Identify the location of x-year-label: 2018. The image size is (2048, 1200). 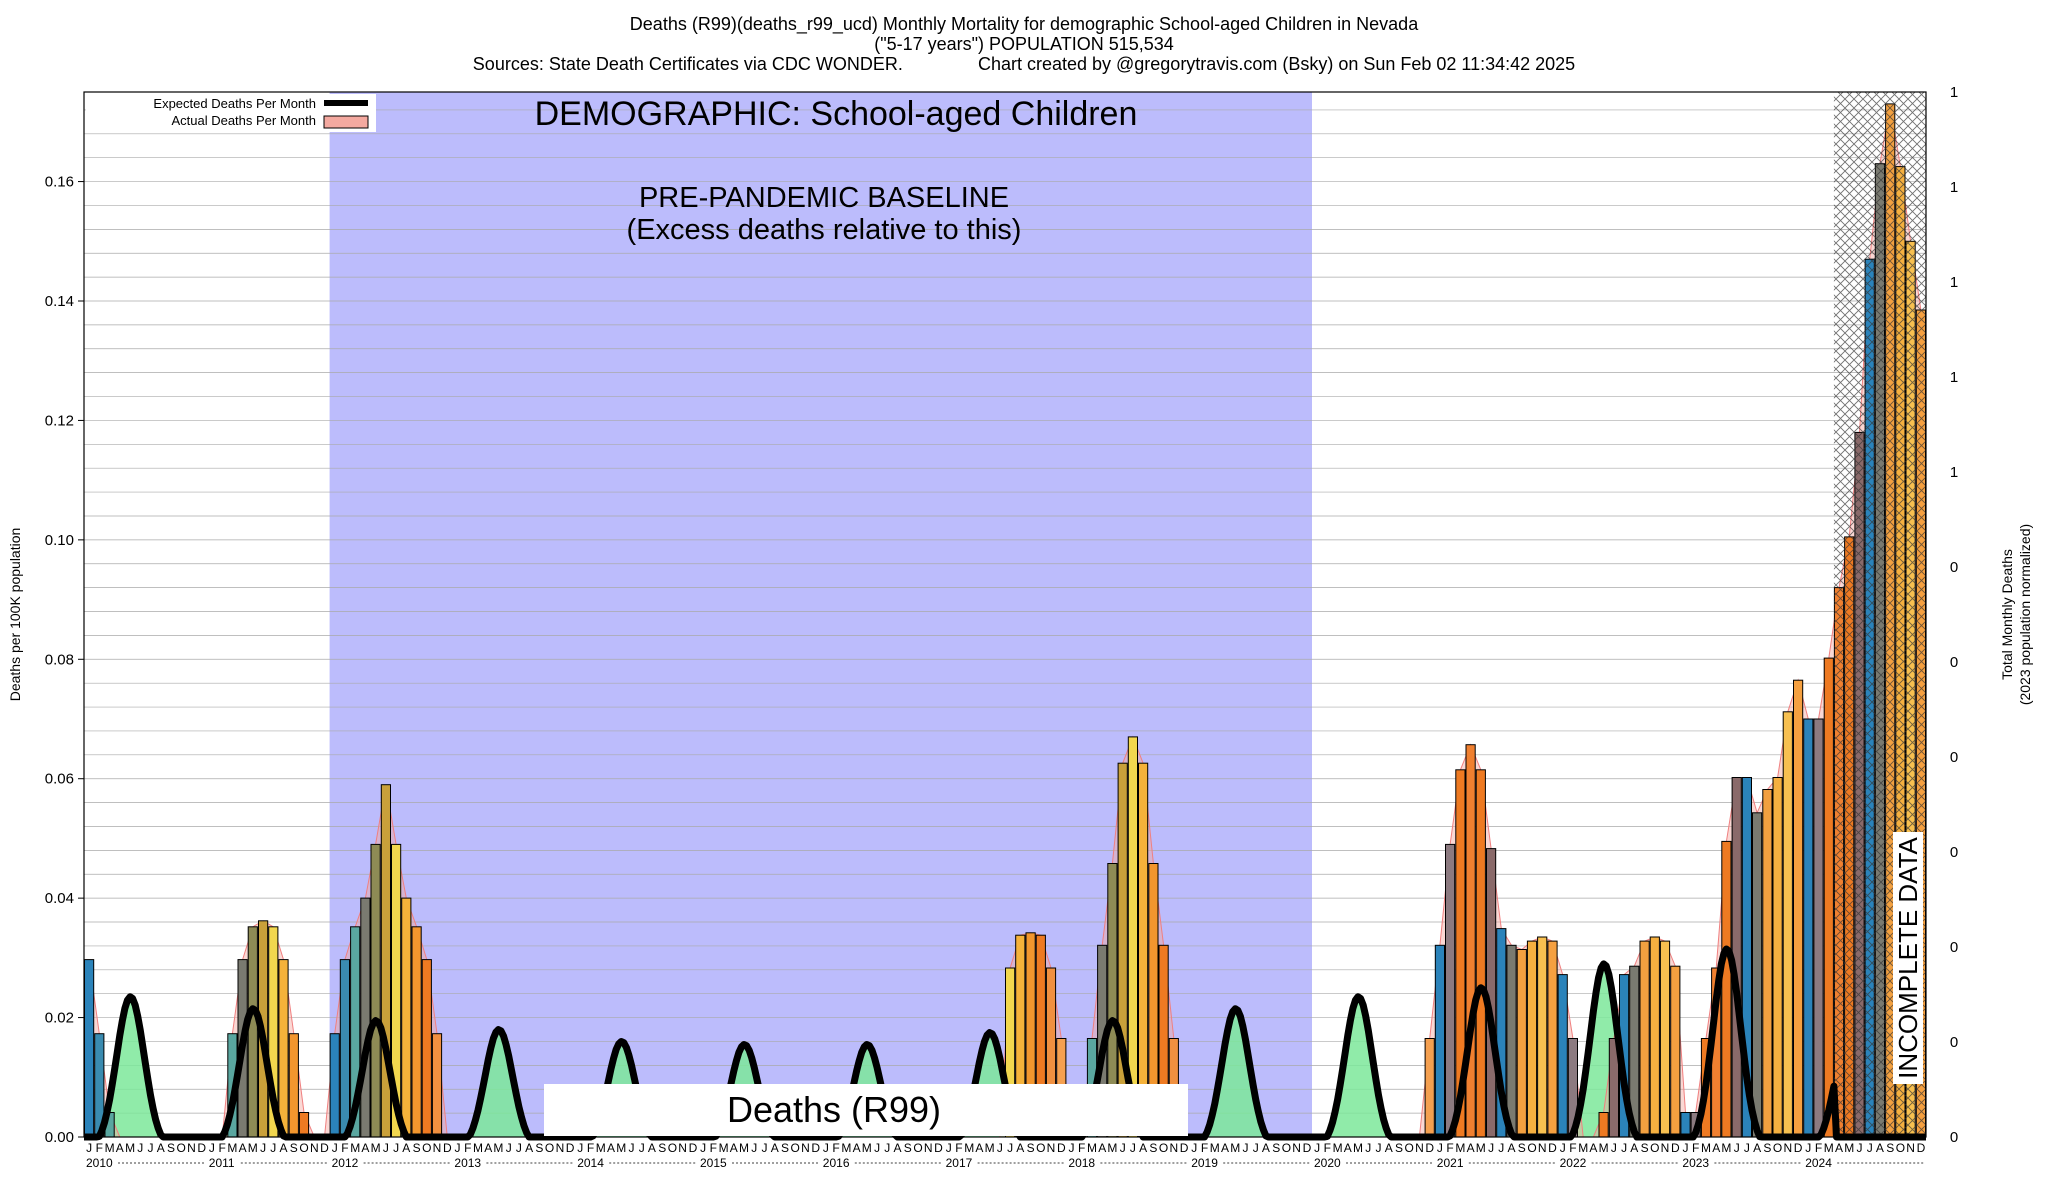
(1081, 1163).